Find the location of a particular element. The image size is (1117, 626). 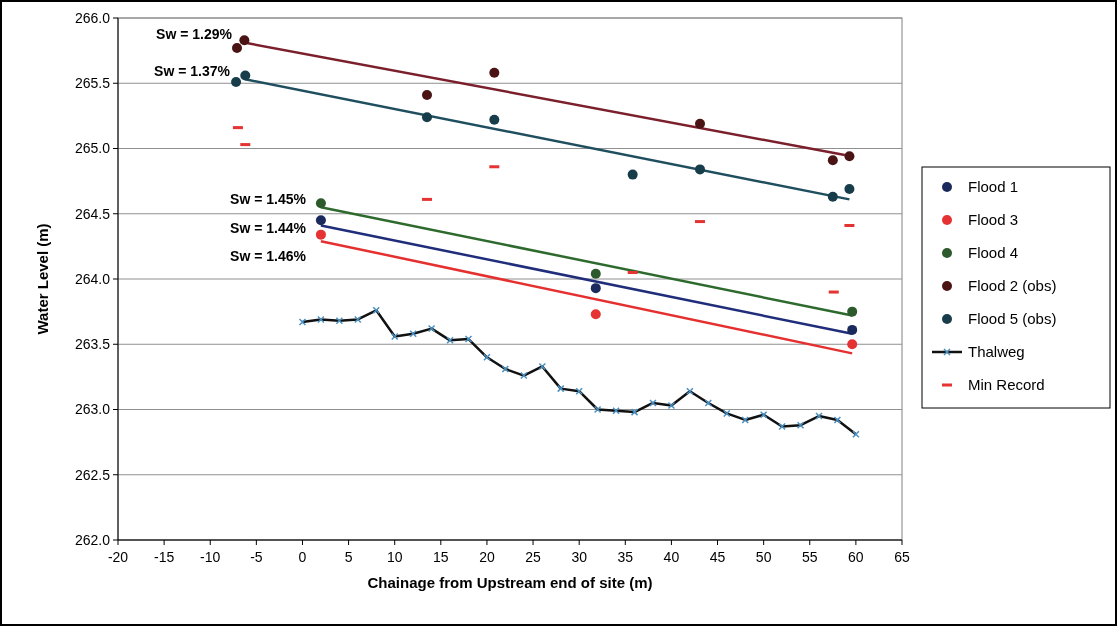

x-tick-label: 45 is located at coordinates (717, 557).